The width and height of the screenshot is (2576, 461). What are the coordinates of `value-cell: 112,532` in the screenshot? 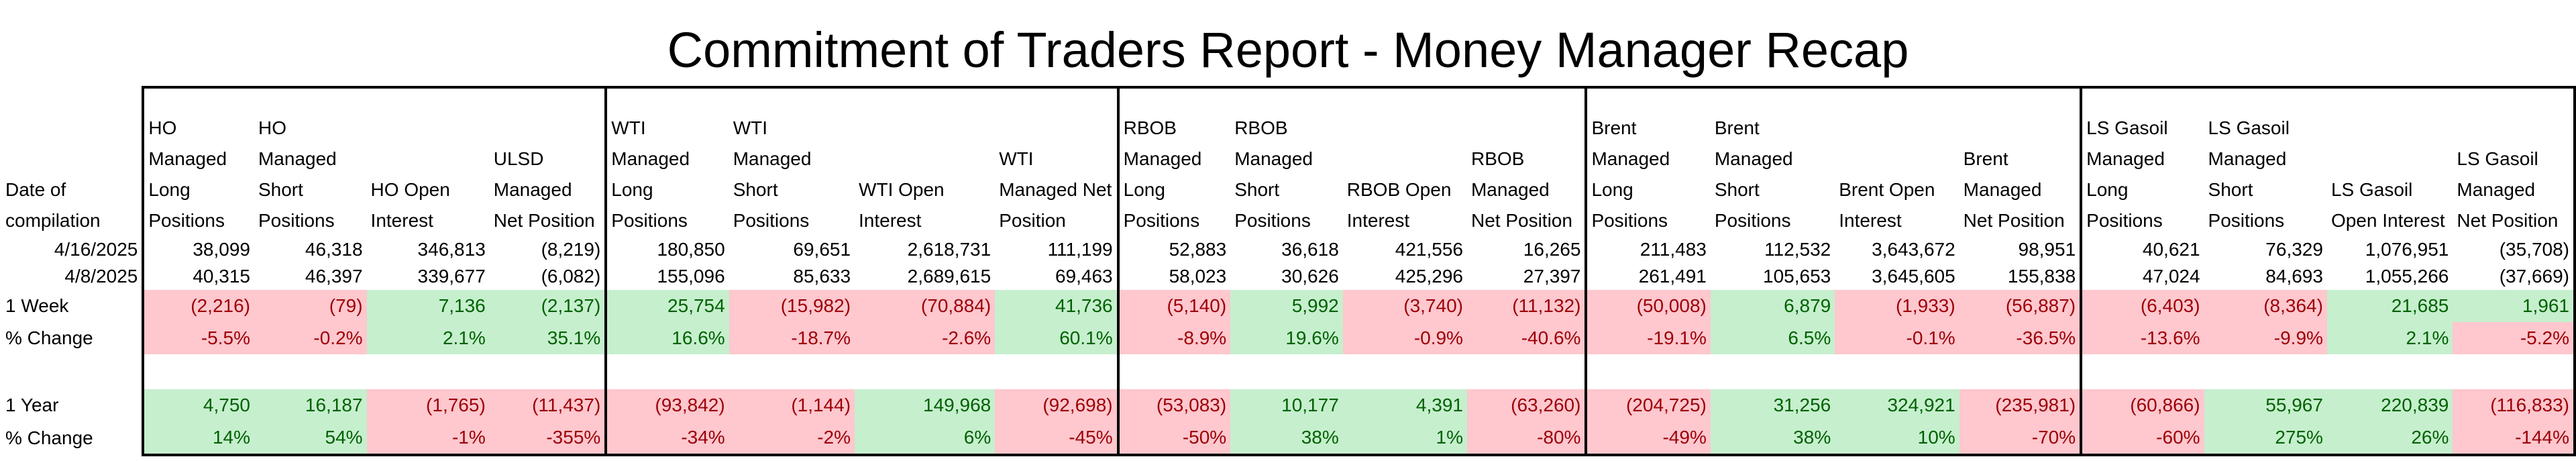 It's located at (1797, 249).